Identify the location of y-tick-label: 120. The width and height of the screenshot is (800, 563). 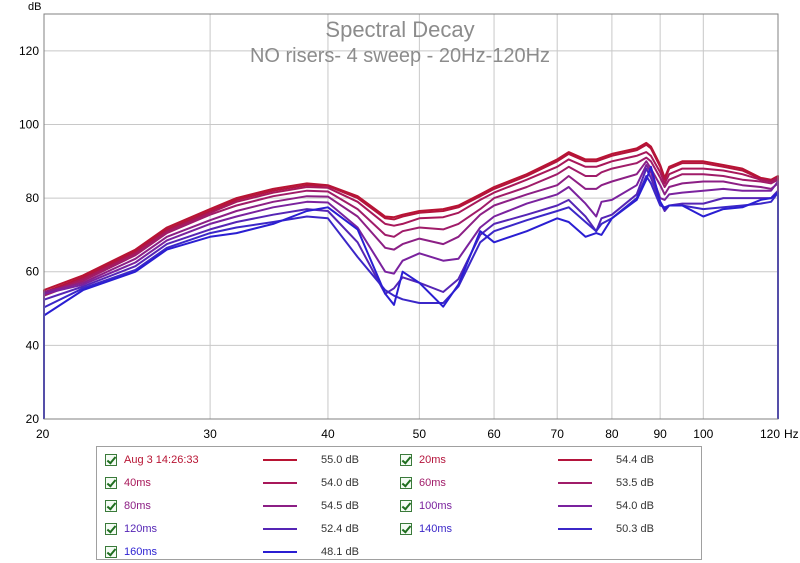
(29, 51).